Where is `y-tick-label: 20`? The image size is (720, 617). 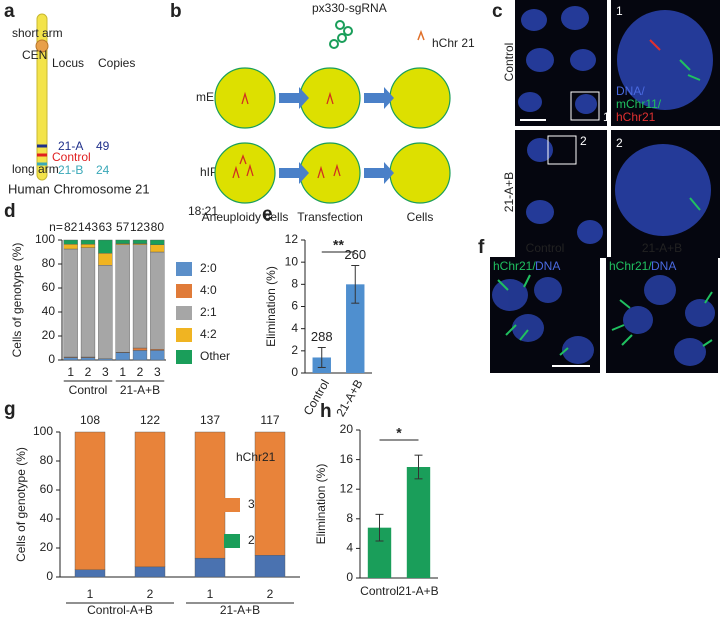 y-tick-label: 20 is located at coordinates (49, 335).